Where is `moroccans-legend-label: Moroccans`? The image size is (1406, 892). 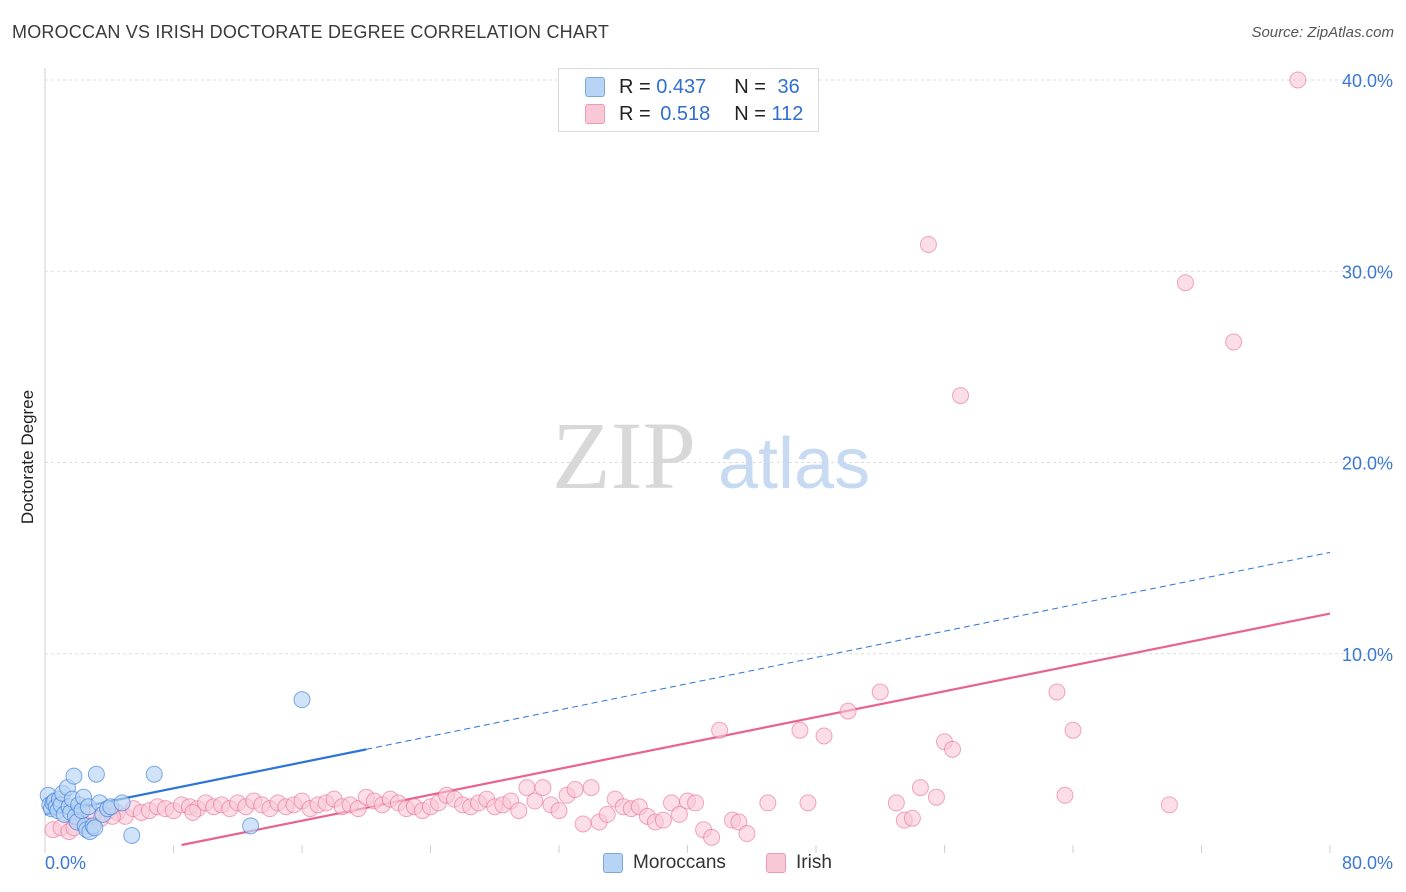
moroccans-legend-label: Moroccans is located at coordinates (679, 862).